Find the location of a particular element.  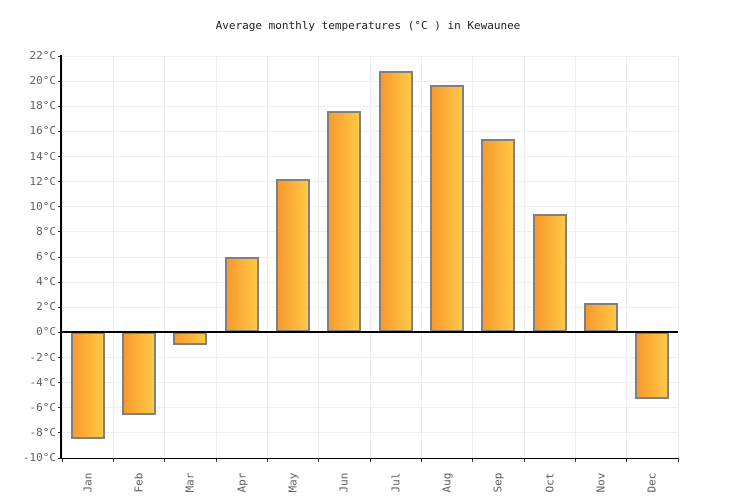

x-axis-tick-label: Sep is located at coordinates (498, 482).